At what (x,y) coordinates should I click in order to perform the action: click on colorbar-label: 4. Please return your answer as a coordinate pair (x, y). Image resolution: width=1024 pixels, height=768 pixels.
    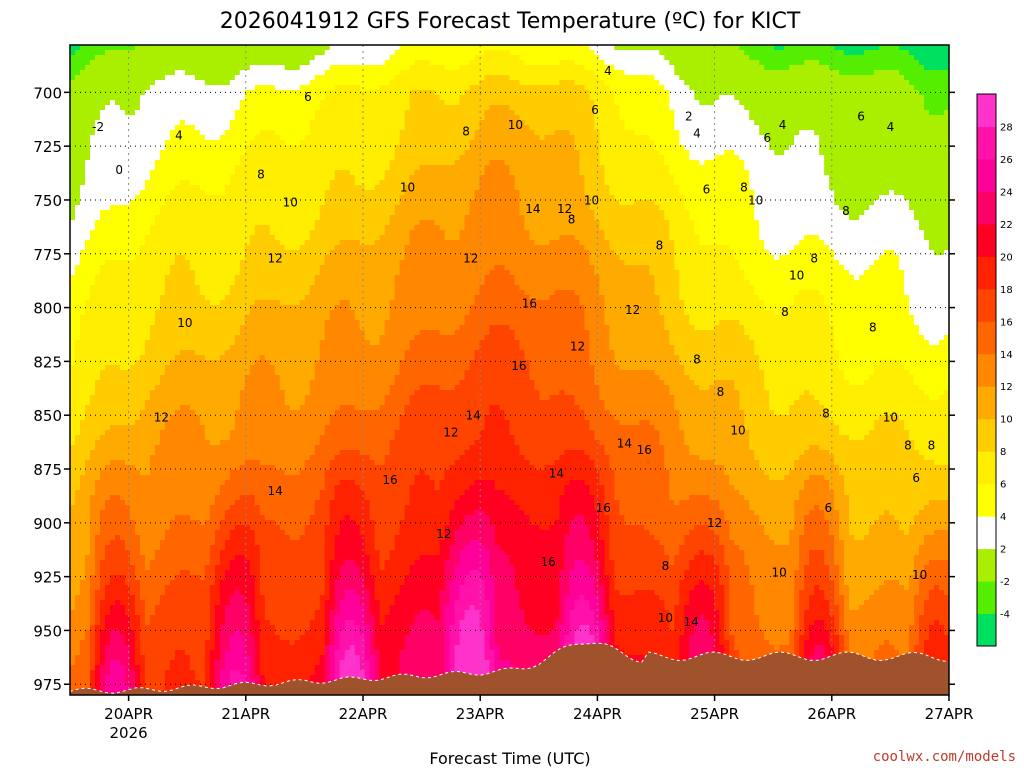
    Looking at the image, I should click on (1003, 517).